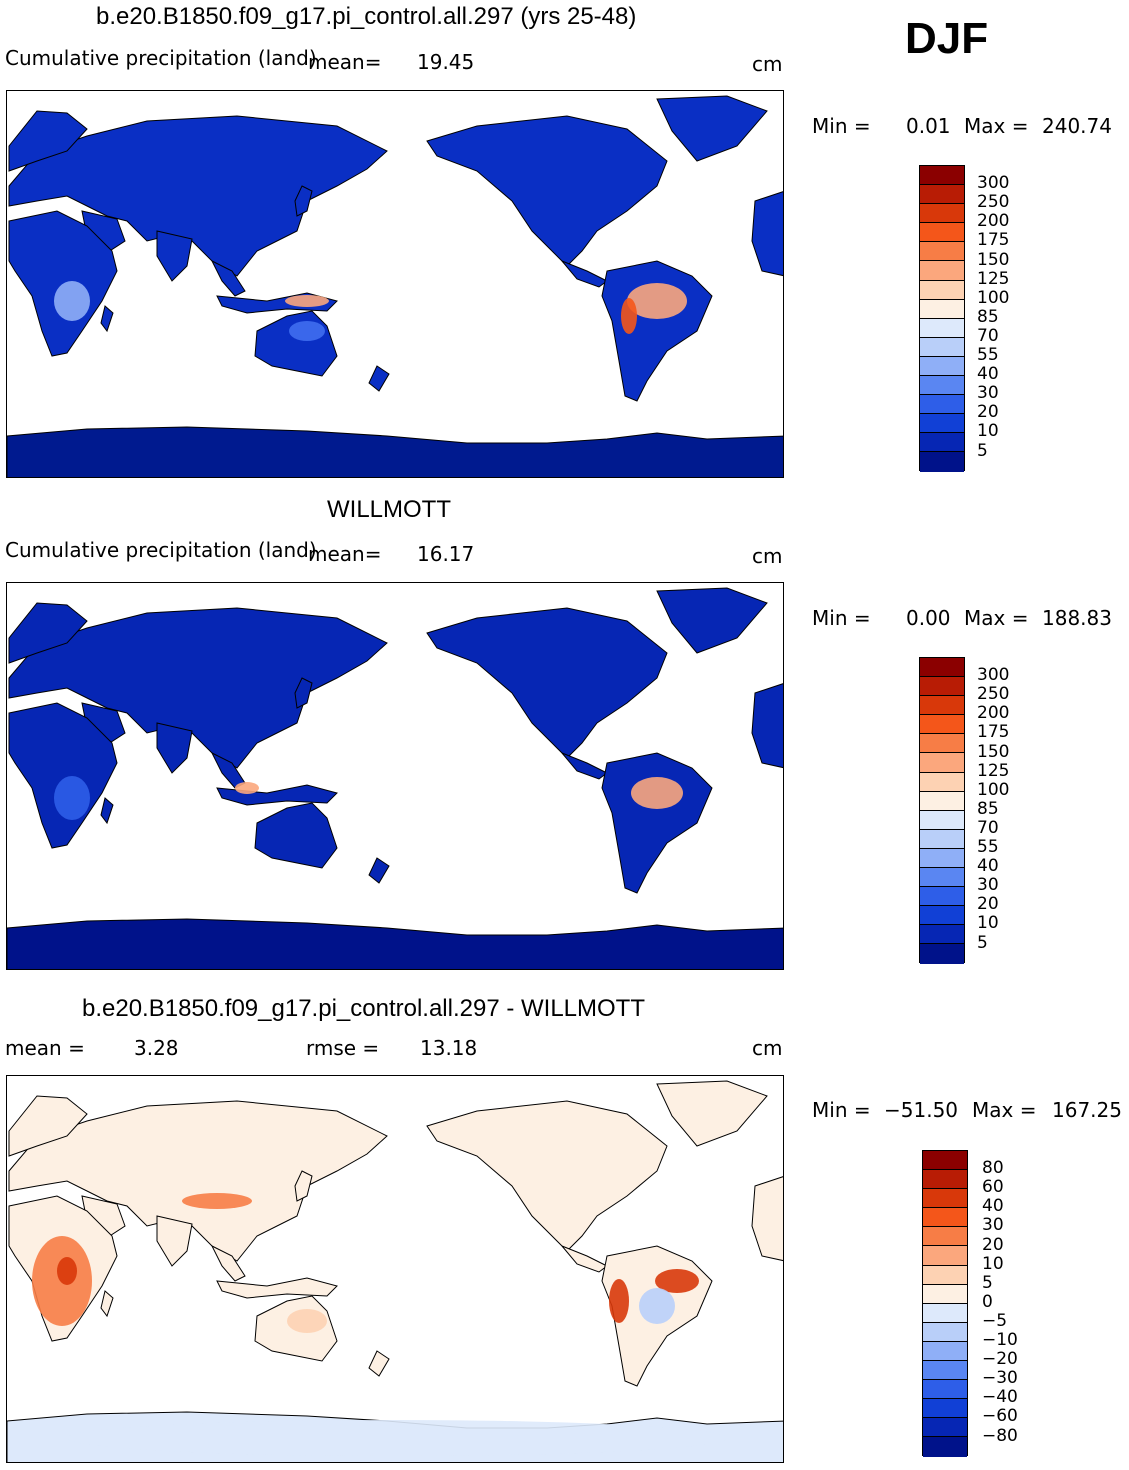  Describe the element at coordinates (928, 618) in the screenshot. I see `panel2-min-value: 0.00` at that location.